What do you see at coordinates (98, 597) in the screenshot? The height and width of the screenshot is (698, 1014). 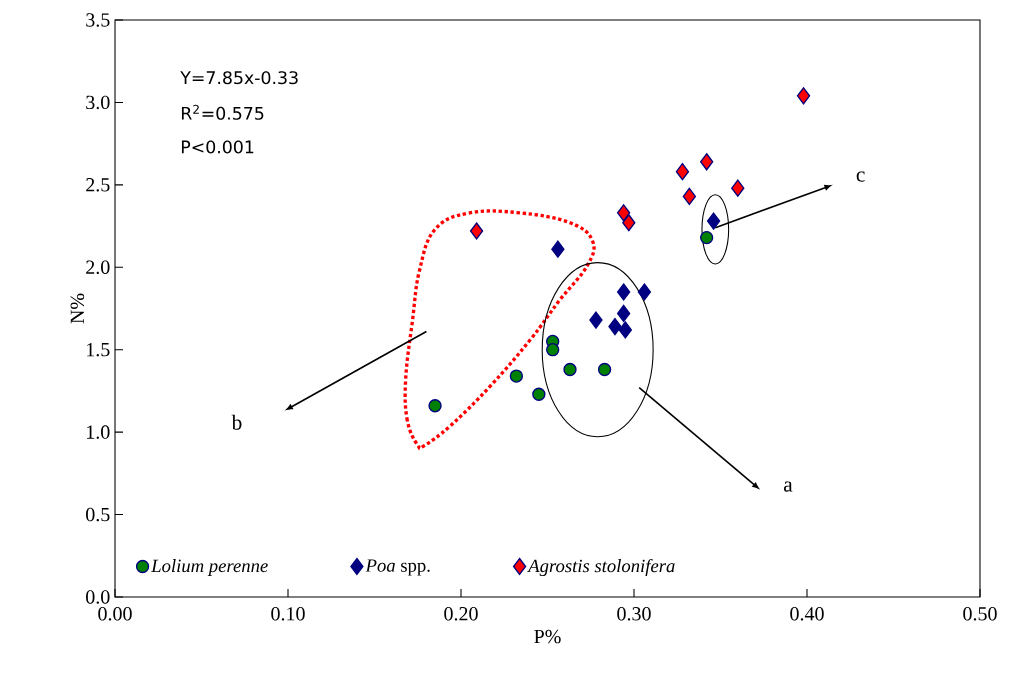 I see `y-tick-label: 0.0` at bounding box center [98, 597].